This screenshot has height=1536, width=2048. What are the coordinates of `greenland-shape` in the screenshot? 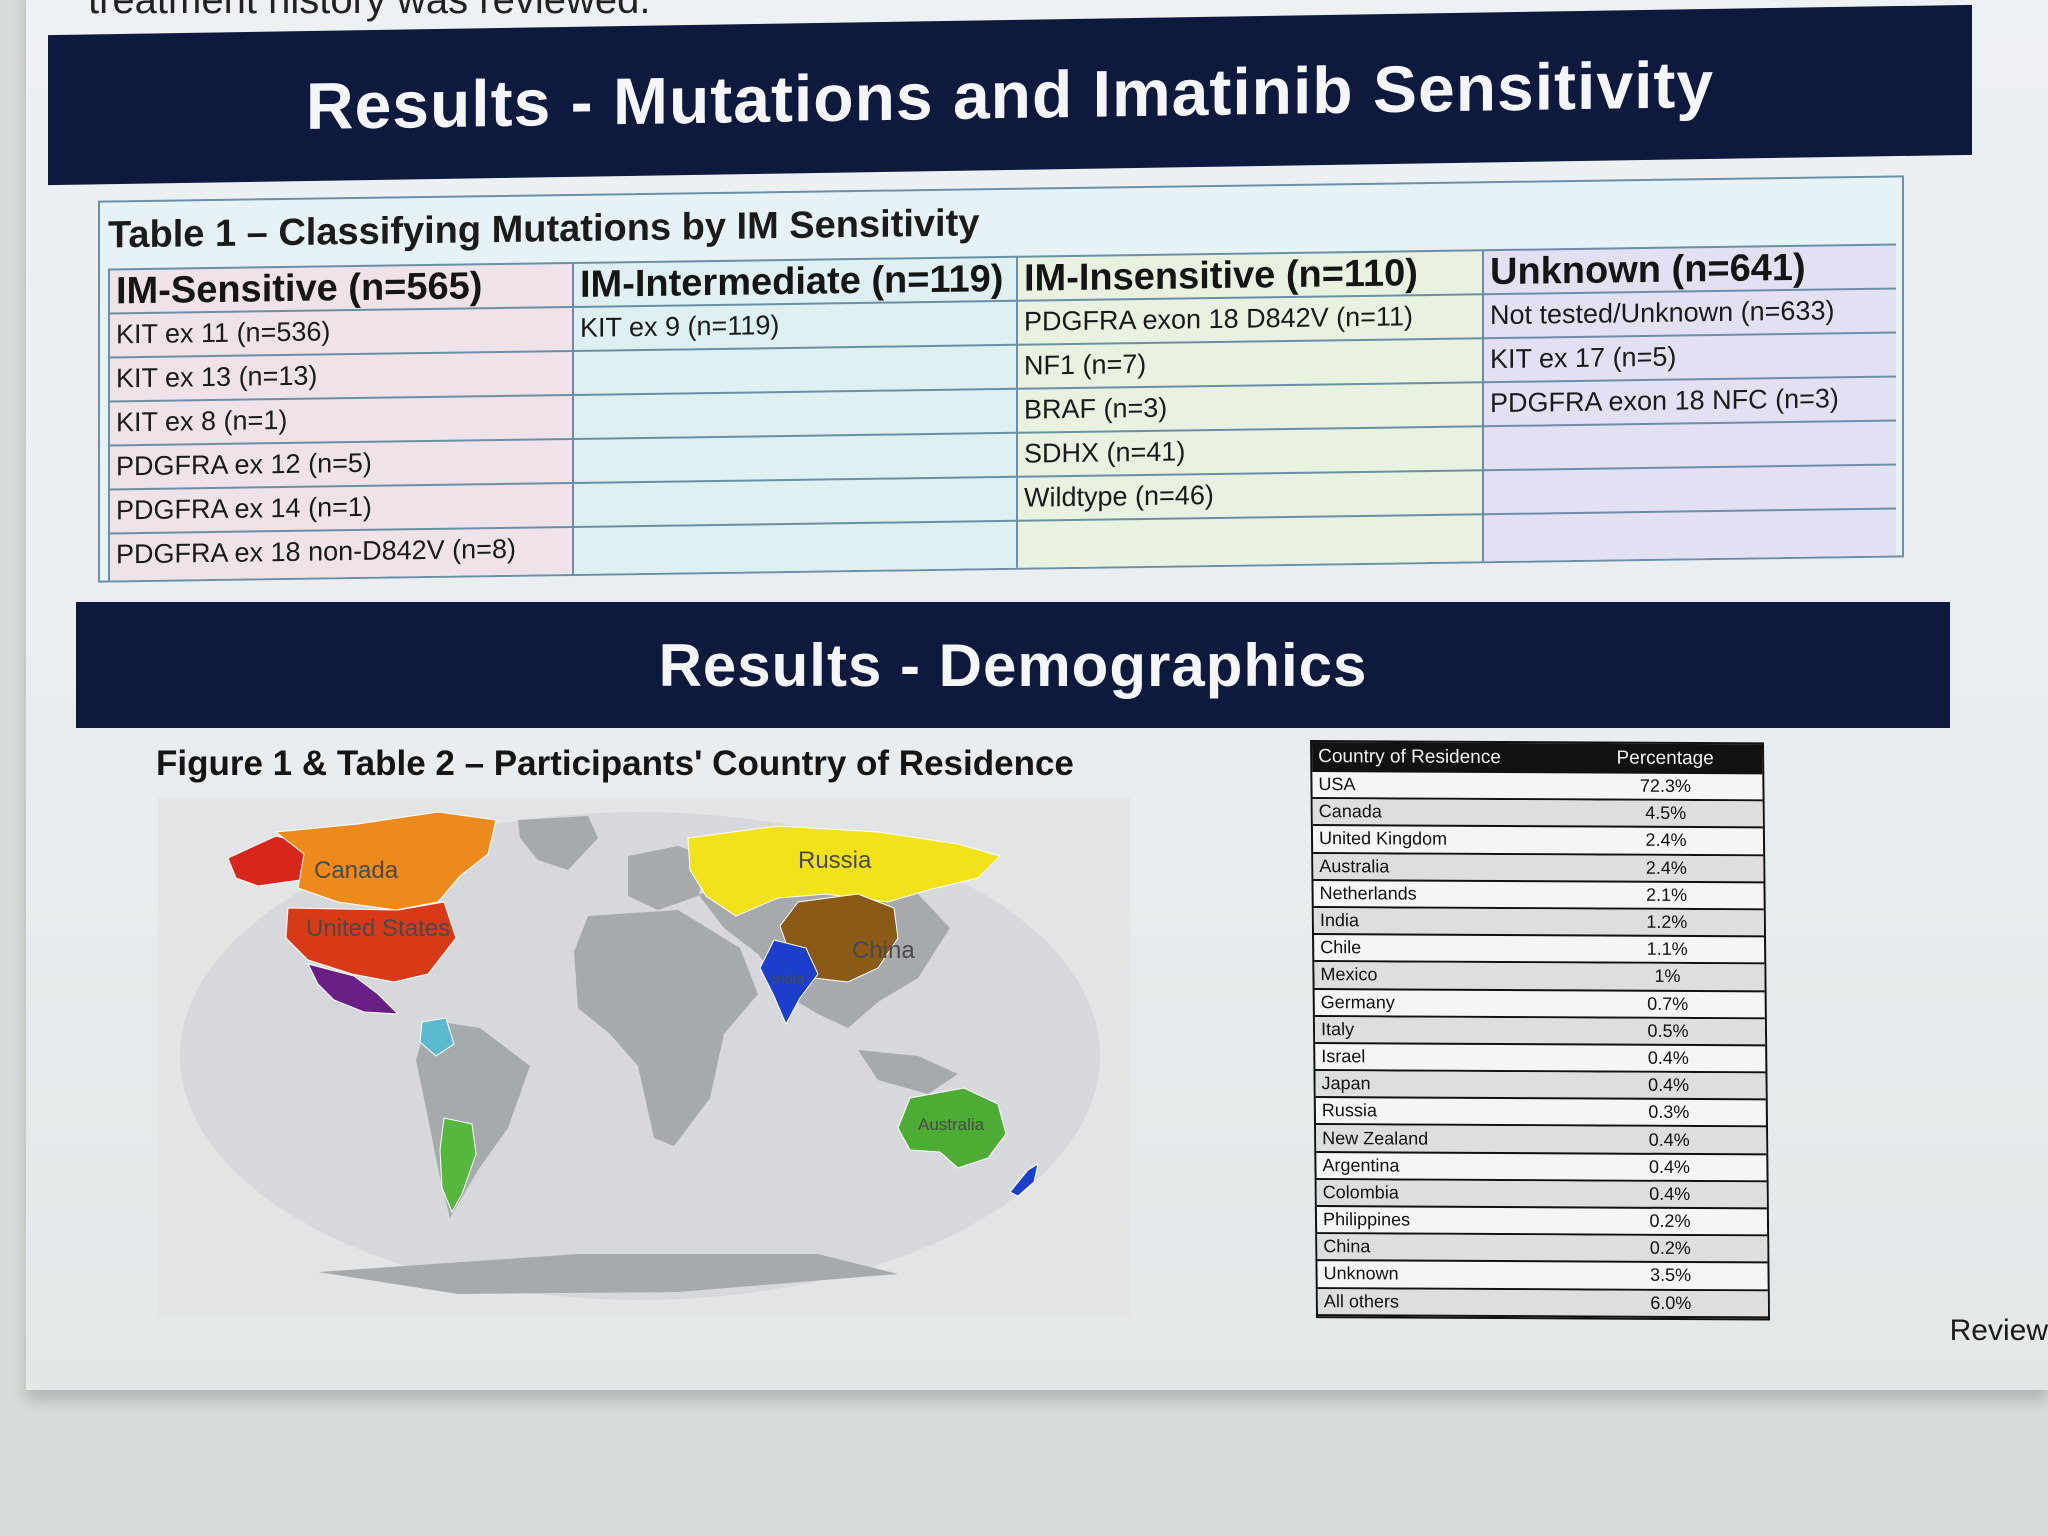 It's located at (558, 843).